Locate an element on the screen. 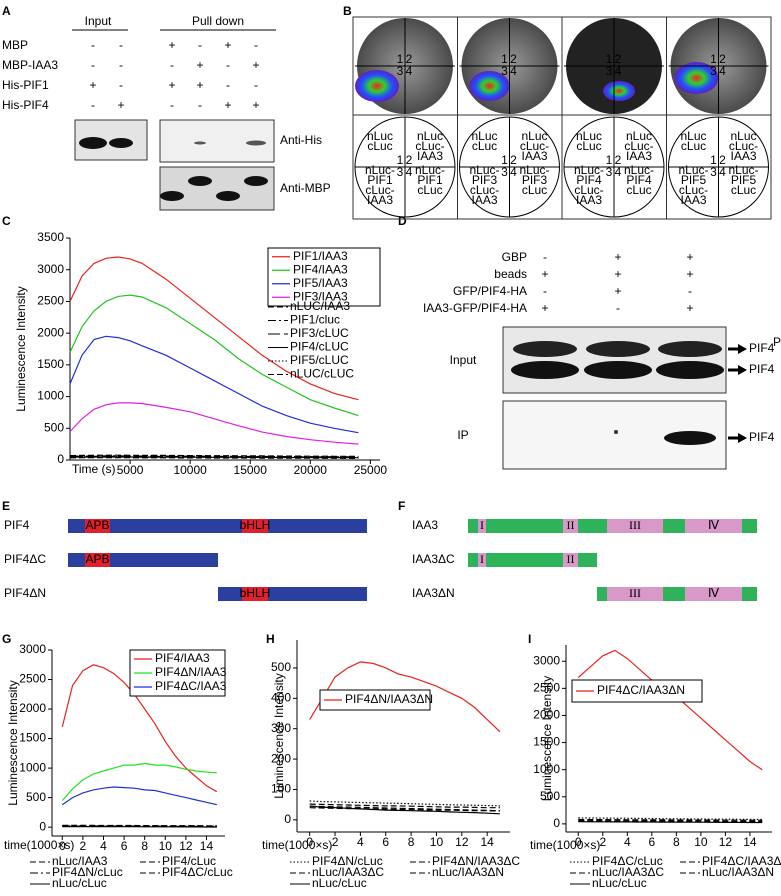 This screenshot has width=781, height=896. x-tick-label: 5000 is located at coordinates (130, 470).